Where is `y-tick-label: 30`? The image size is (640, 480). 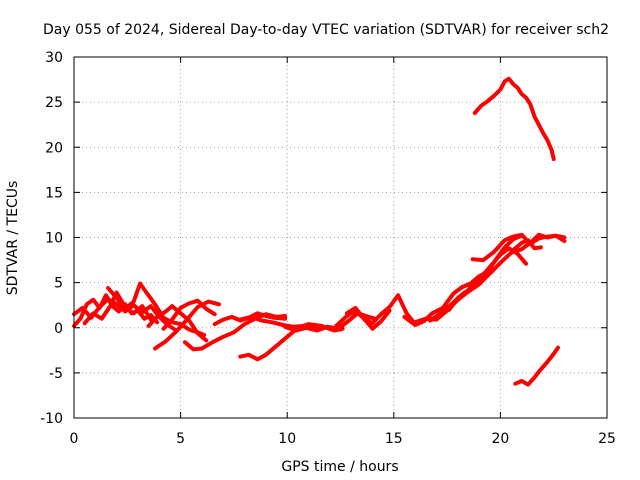 y-tick-label: 30 is located at coordinates (54, 58).